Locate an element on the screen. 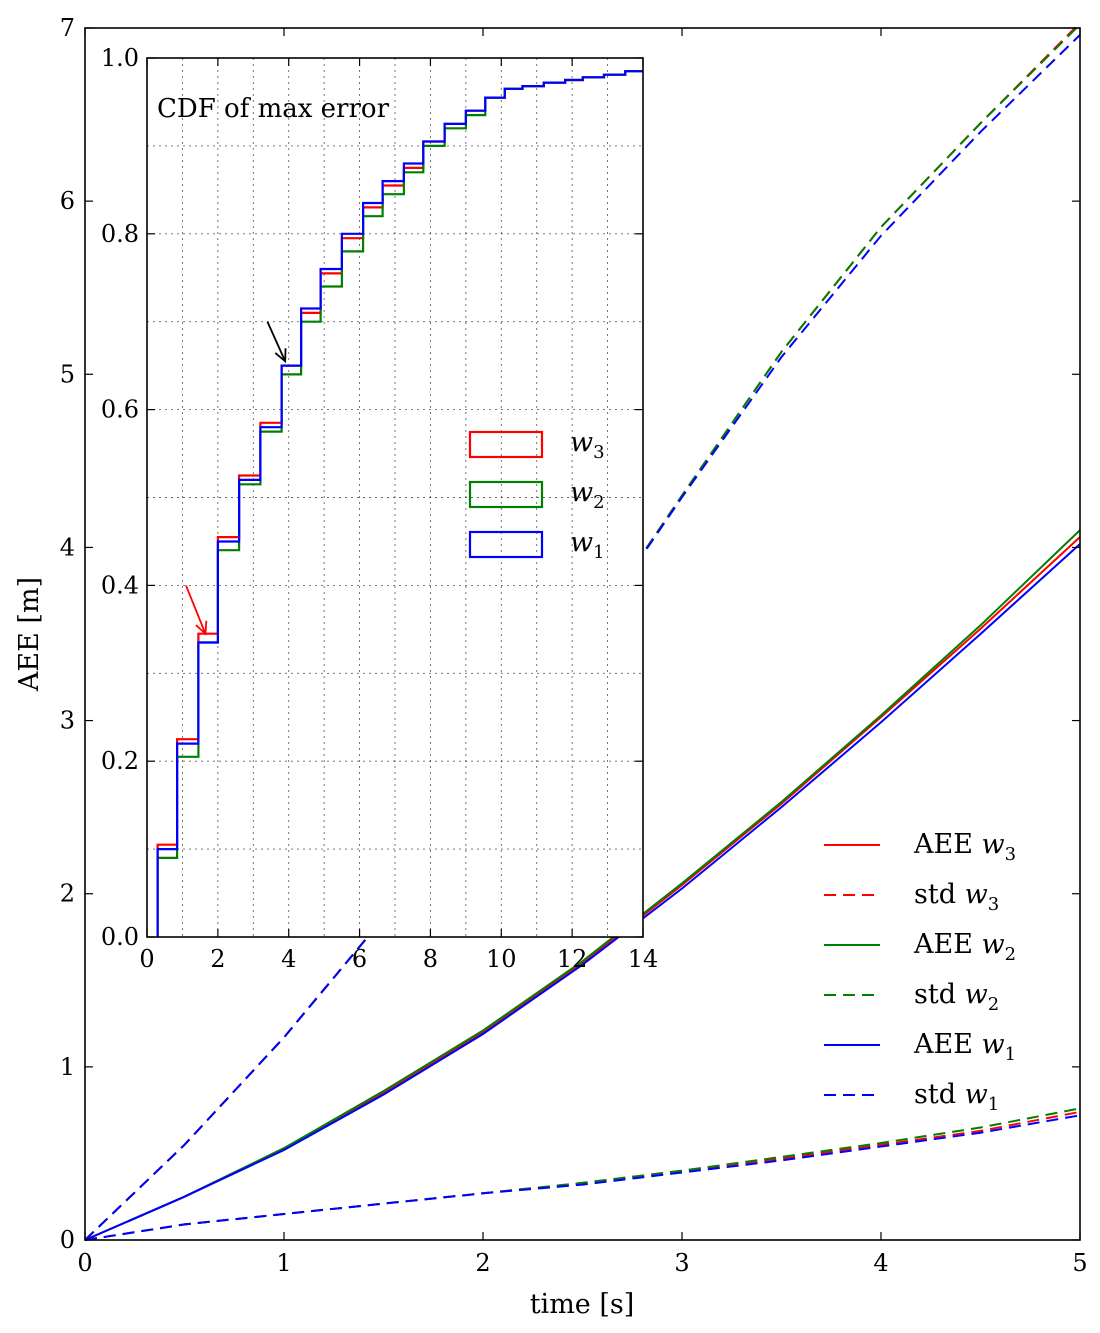  inset-y-tick-label: 0.6 is located at coordinates (120, 410).